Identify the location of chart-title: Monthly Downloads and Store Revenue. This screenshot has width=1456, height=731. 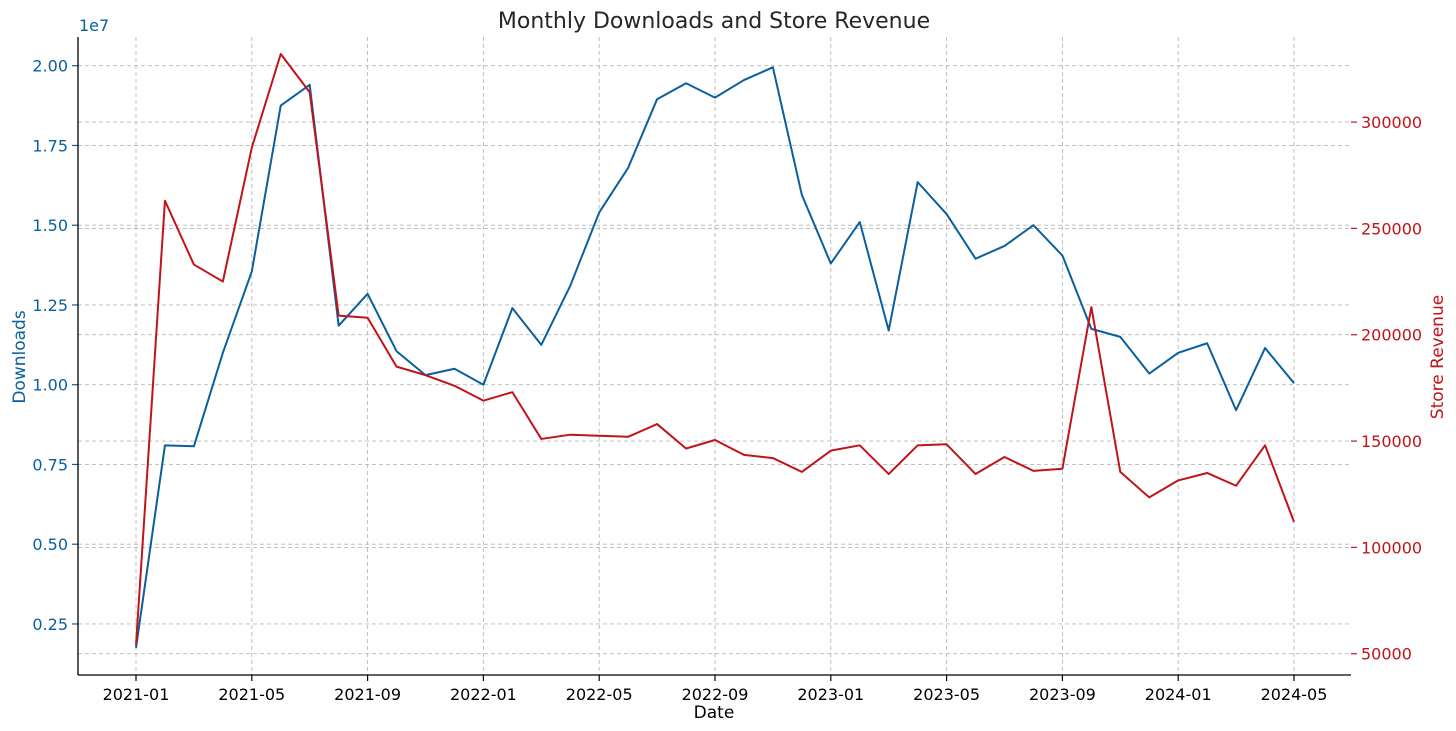
(714, 21).